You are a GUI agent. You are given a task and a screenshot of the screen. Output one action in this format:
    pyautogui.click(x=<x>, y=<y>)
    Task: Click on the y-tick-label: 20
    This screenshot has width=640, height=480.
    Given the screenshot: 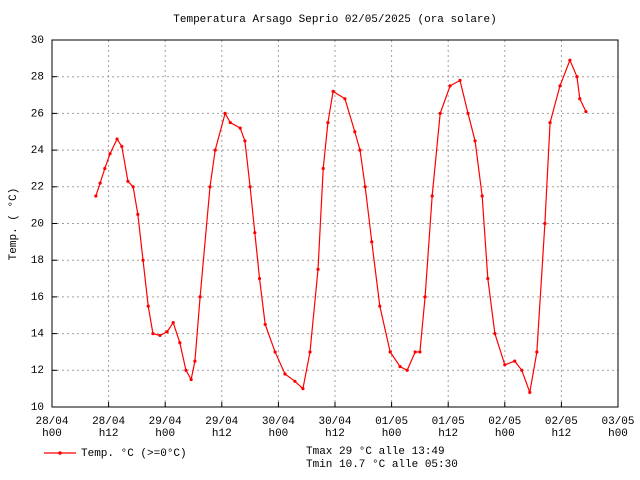 What is the action you would take?
    pyautogui.click(x=37, y=224)
    